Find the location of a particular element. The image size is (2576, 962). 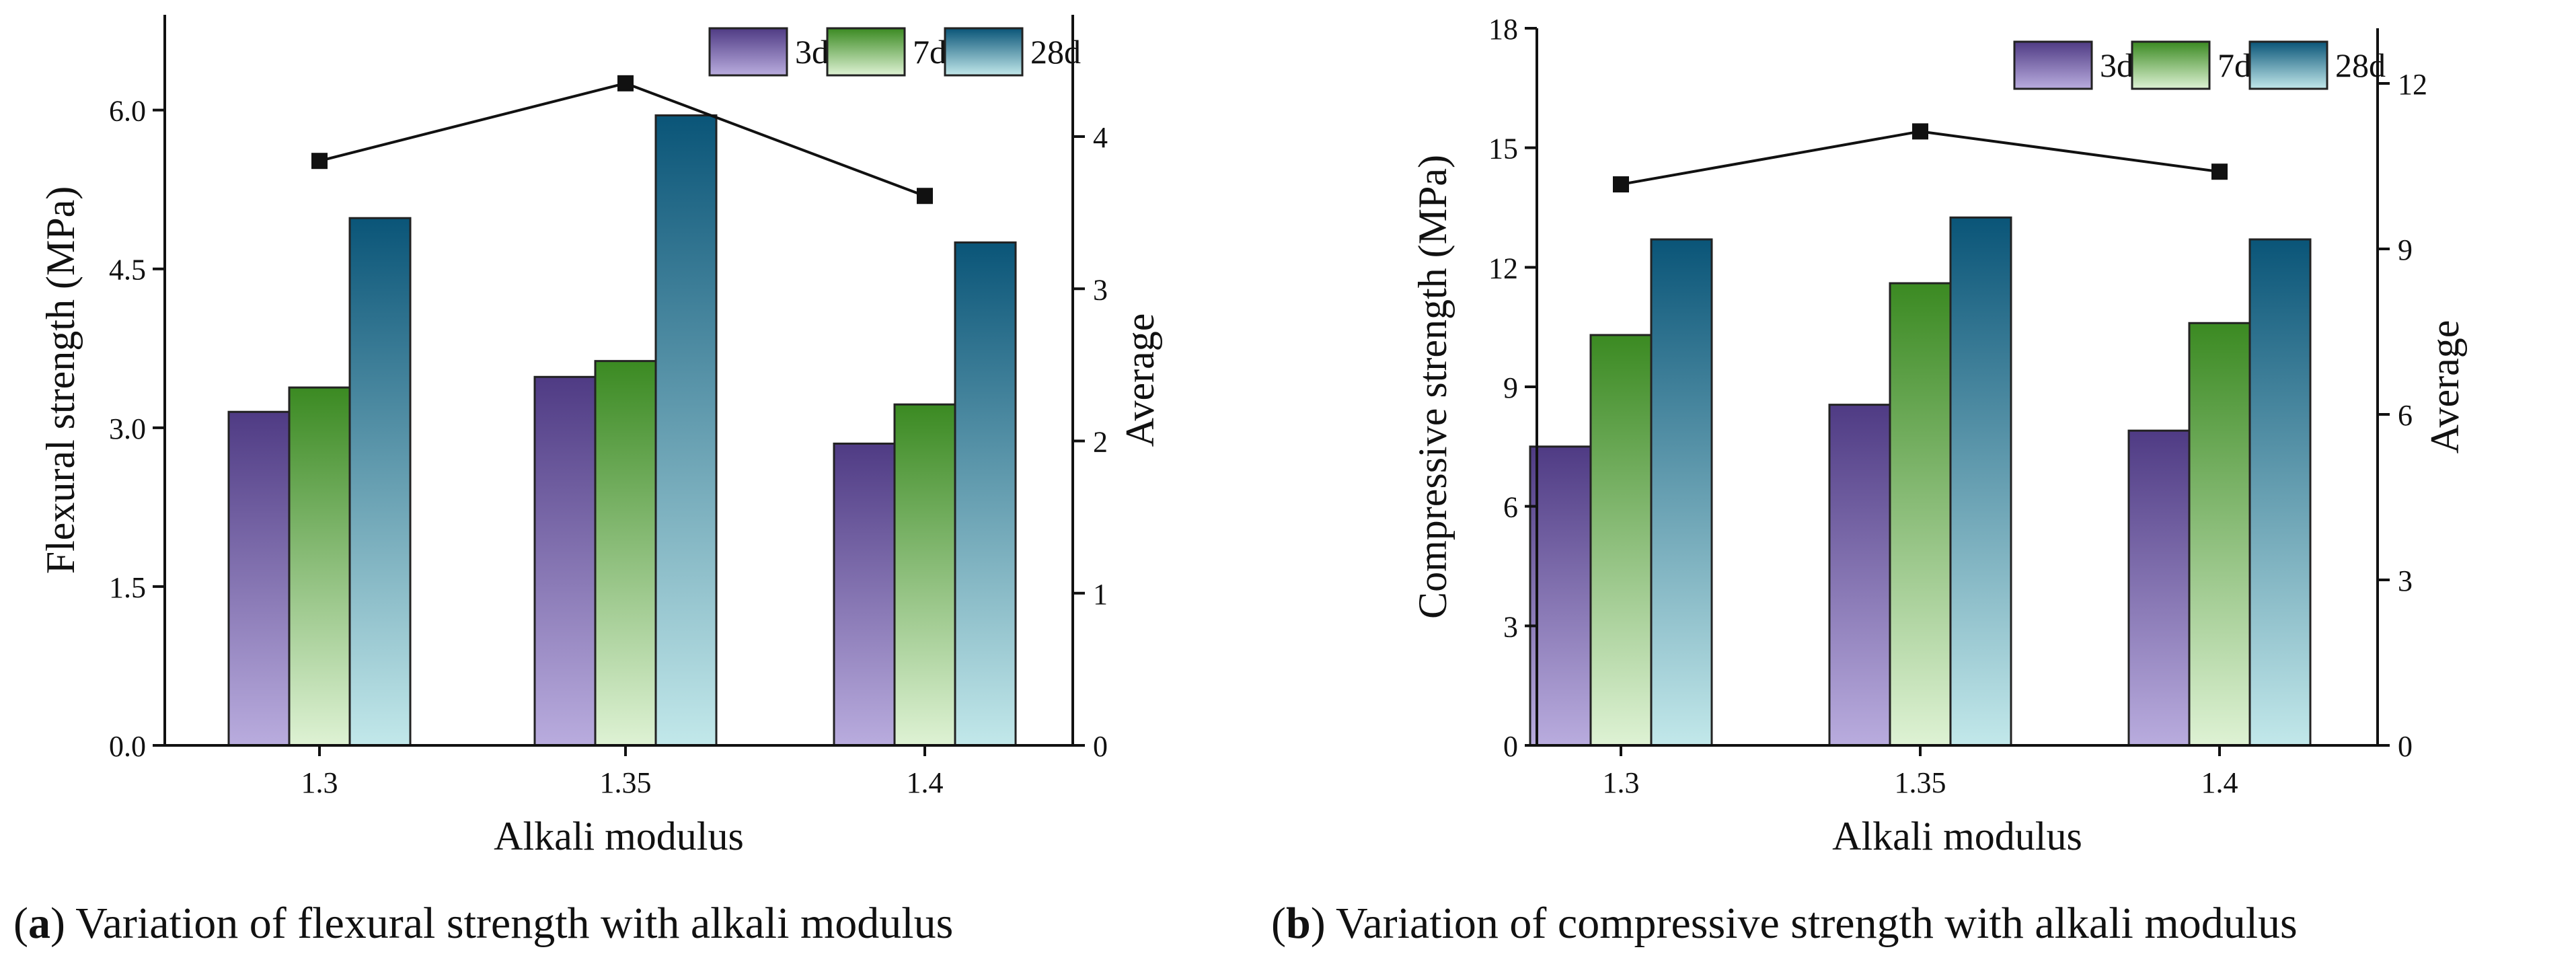

y-tick-label-3: 3 is located at coordinates (1510, 626).